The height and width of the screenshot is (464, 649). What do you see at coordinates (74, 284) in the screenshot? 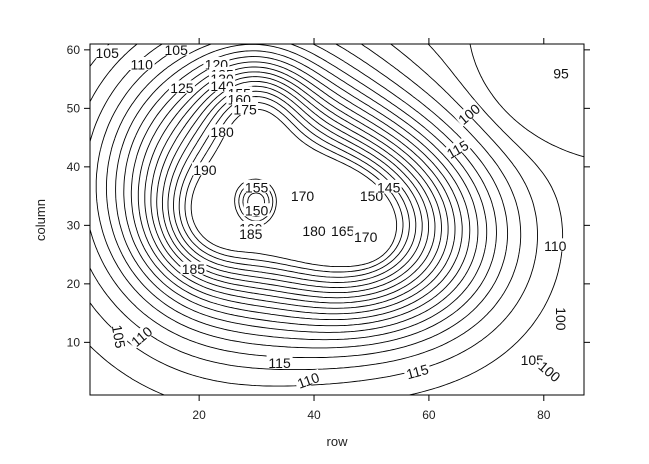
I see `y-tick-label: 20` at bounding box center [74, 284].